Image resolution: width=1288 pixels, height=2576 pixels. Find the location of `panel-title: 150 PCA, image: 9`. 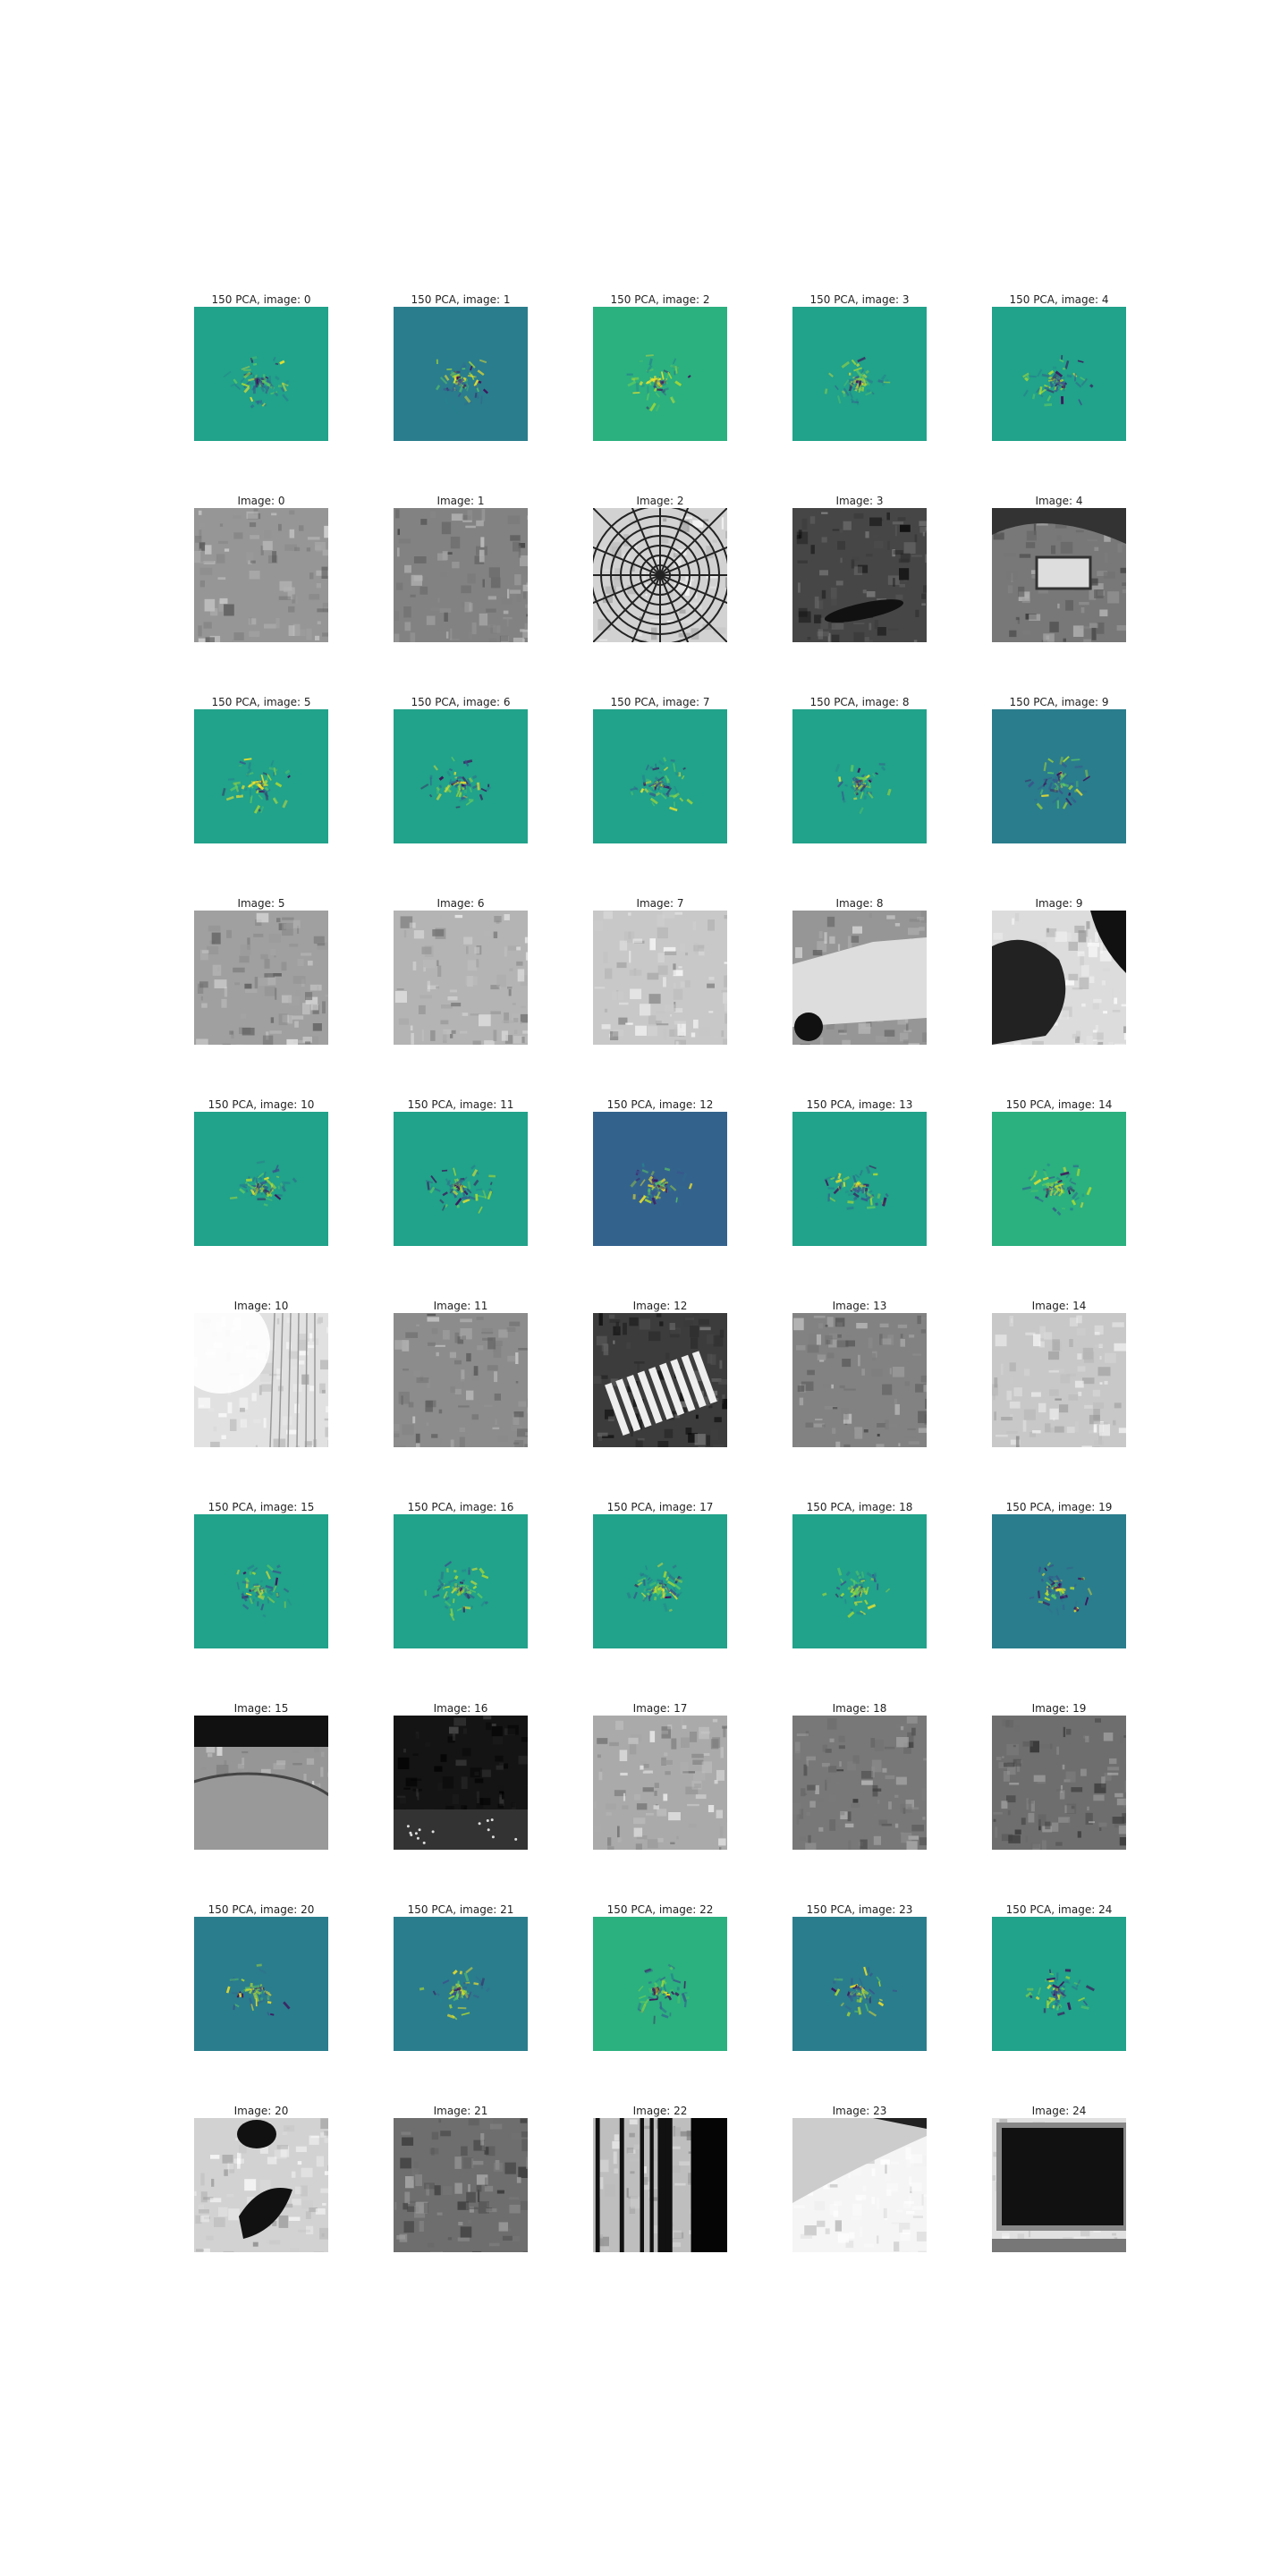

panel-title: 150 PCA, image: 9 is located at coordinates (1059, 702).